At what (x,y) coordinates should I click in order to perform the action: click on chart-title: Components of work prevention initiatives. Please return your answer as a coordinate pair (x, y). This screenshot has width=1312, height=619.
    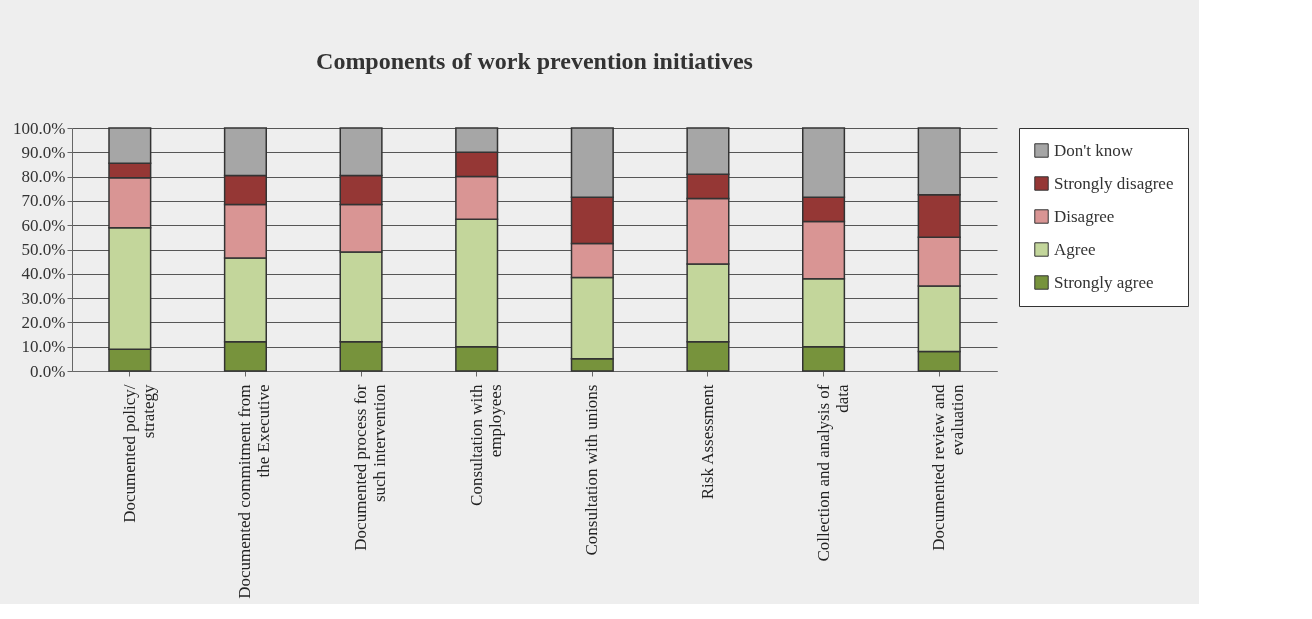
    Looking at the image, I should click on (534, 61).